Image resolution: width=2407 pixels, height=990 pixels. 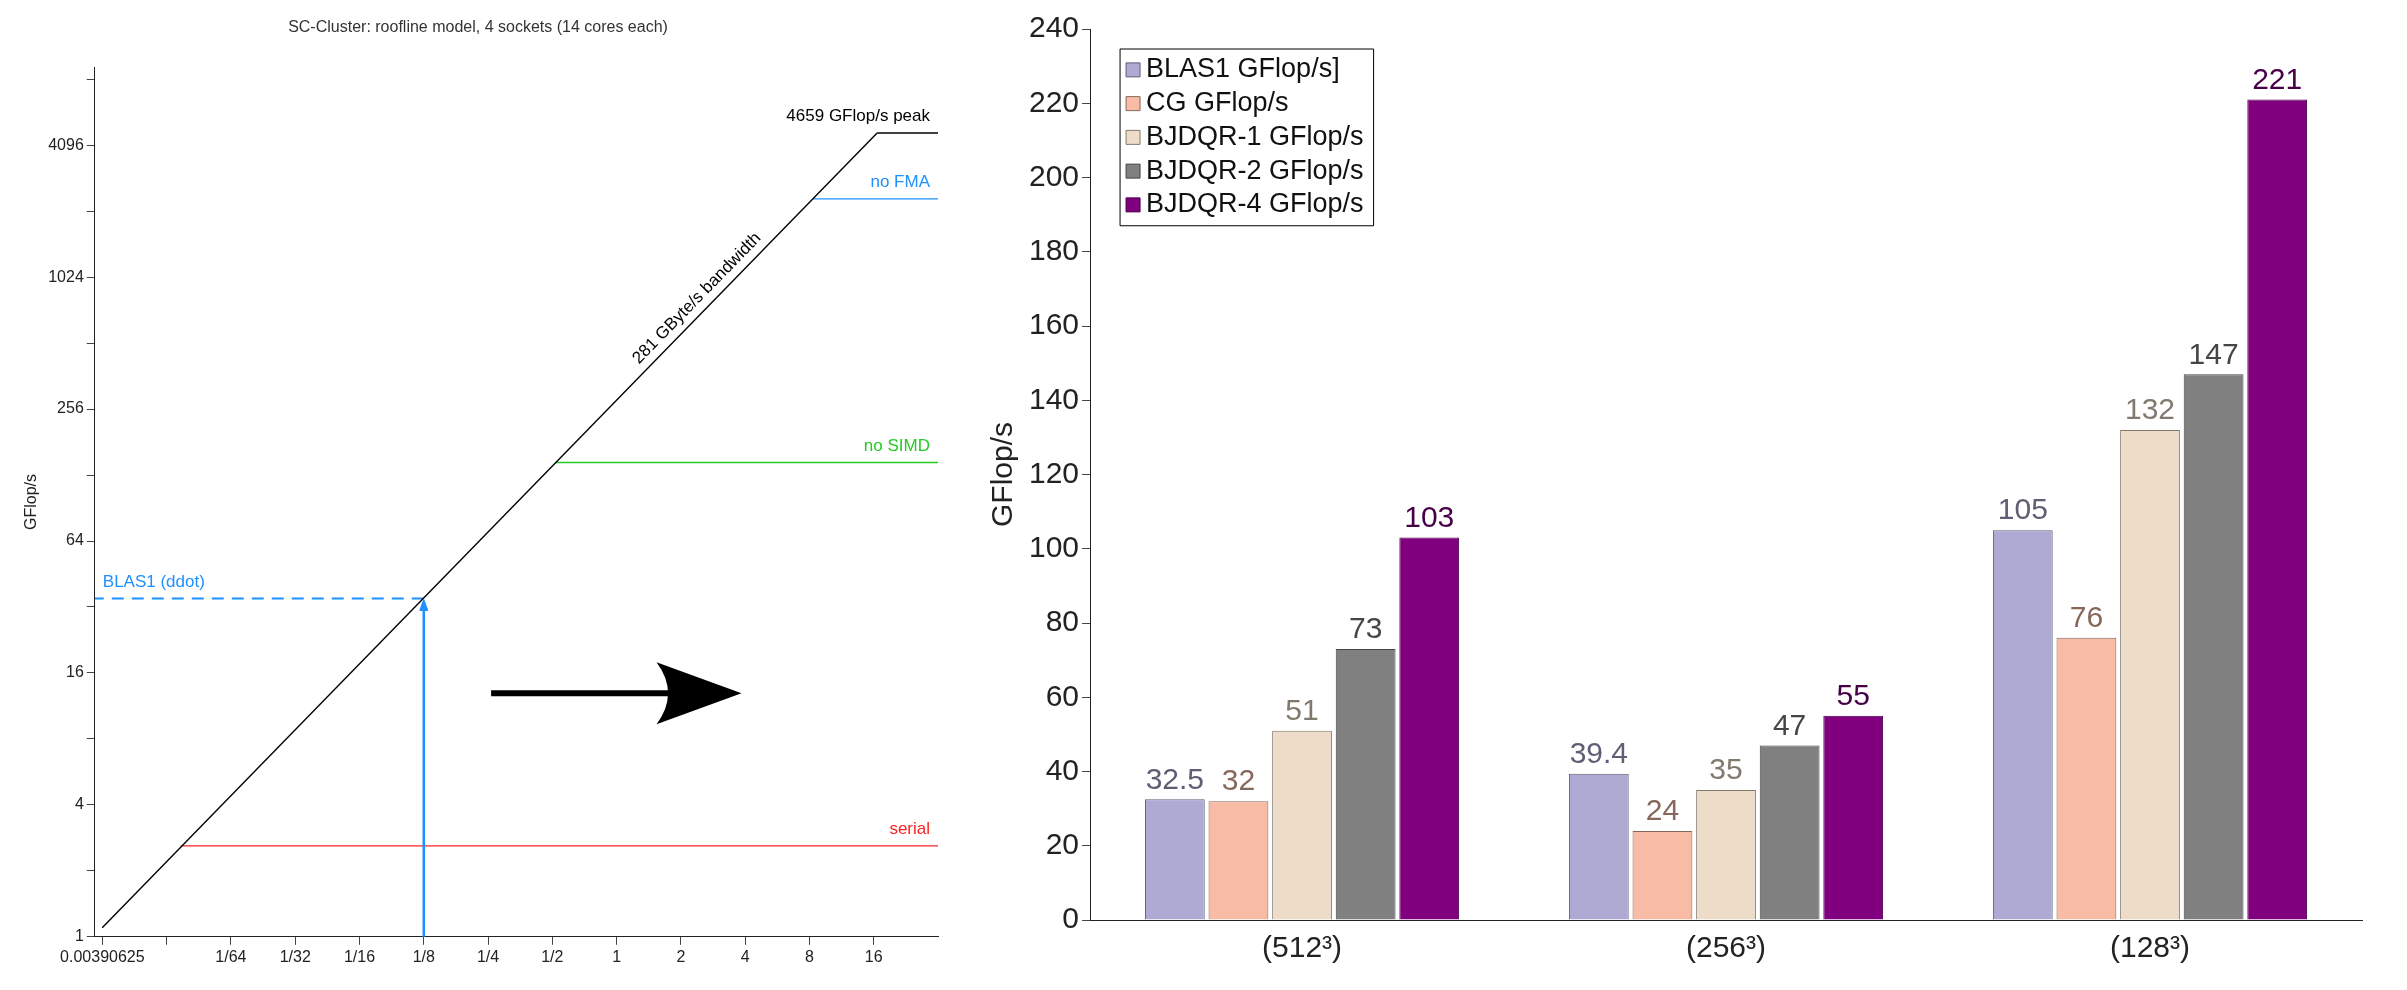 I want to click on x-tick-label: 0.00390625, so click(x=102, y=956).